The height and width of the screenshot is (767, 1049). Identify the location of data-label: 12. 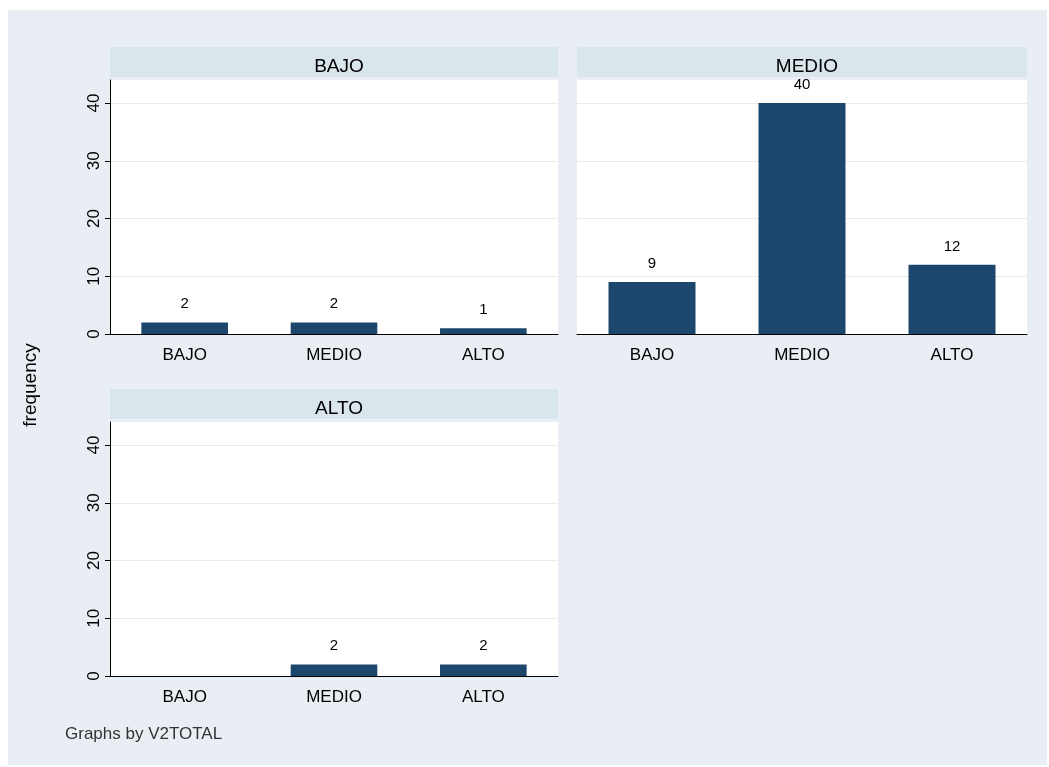
(952, 245).